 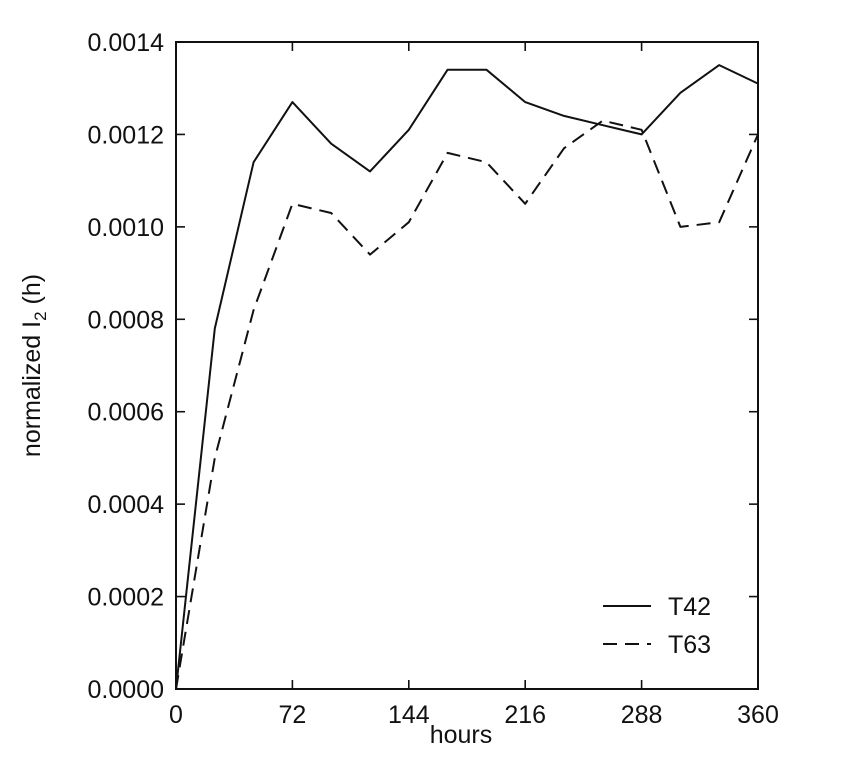 I want to click on y-tick-label: 0.0010, so click(x=126, y=228).